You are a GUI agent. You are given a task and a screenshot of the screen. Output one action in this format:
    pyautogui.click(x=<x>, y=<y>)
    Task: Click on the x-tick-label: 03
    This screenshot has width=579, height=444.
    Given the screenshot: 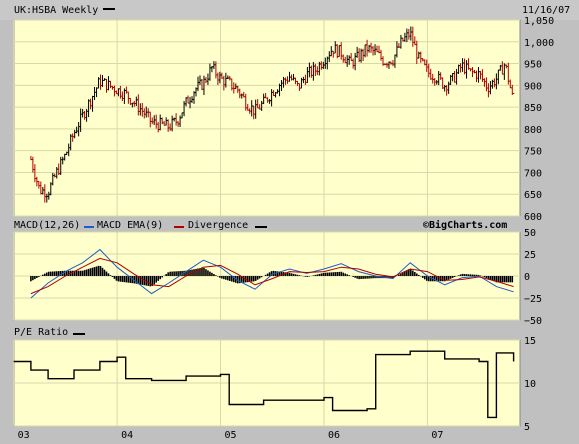 What is the action you would take?
    pyautogui.click(x=24, y=435)
    